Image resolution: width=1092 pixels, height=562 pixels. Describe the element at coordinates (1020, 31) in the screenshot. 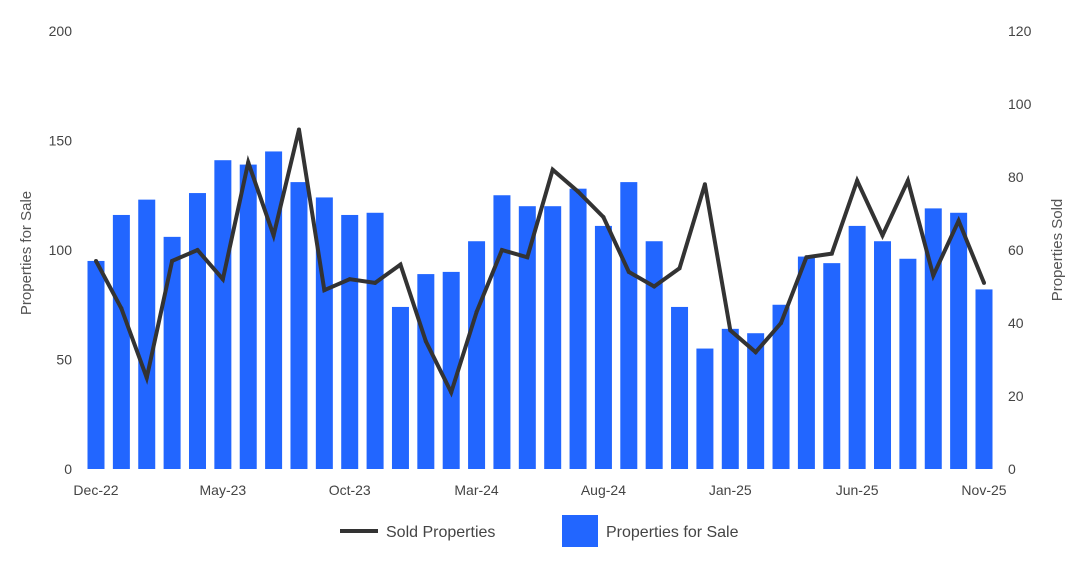

I see `right-tick-label: 120` at that location.